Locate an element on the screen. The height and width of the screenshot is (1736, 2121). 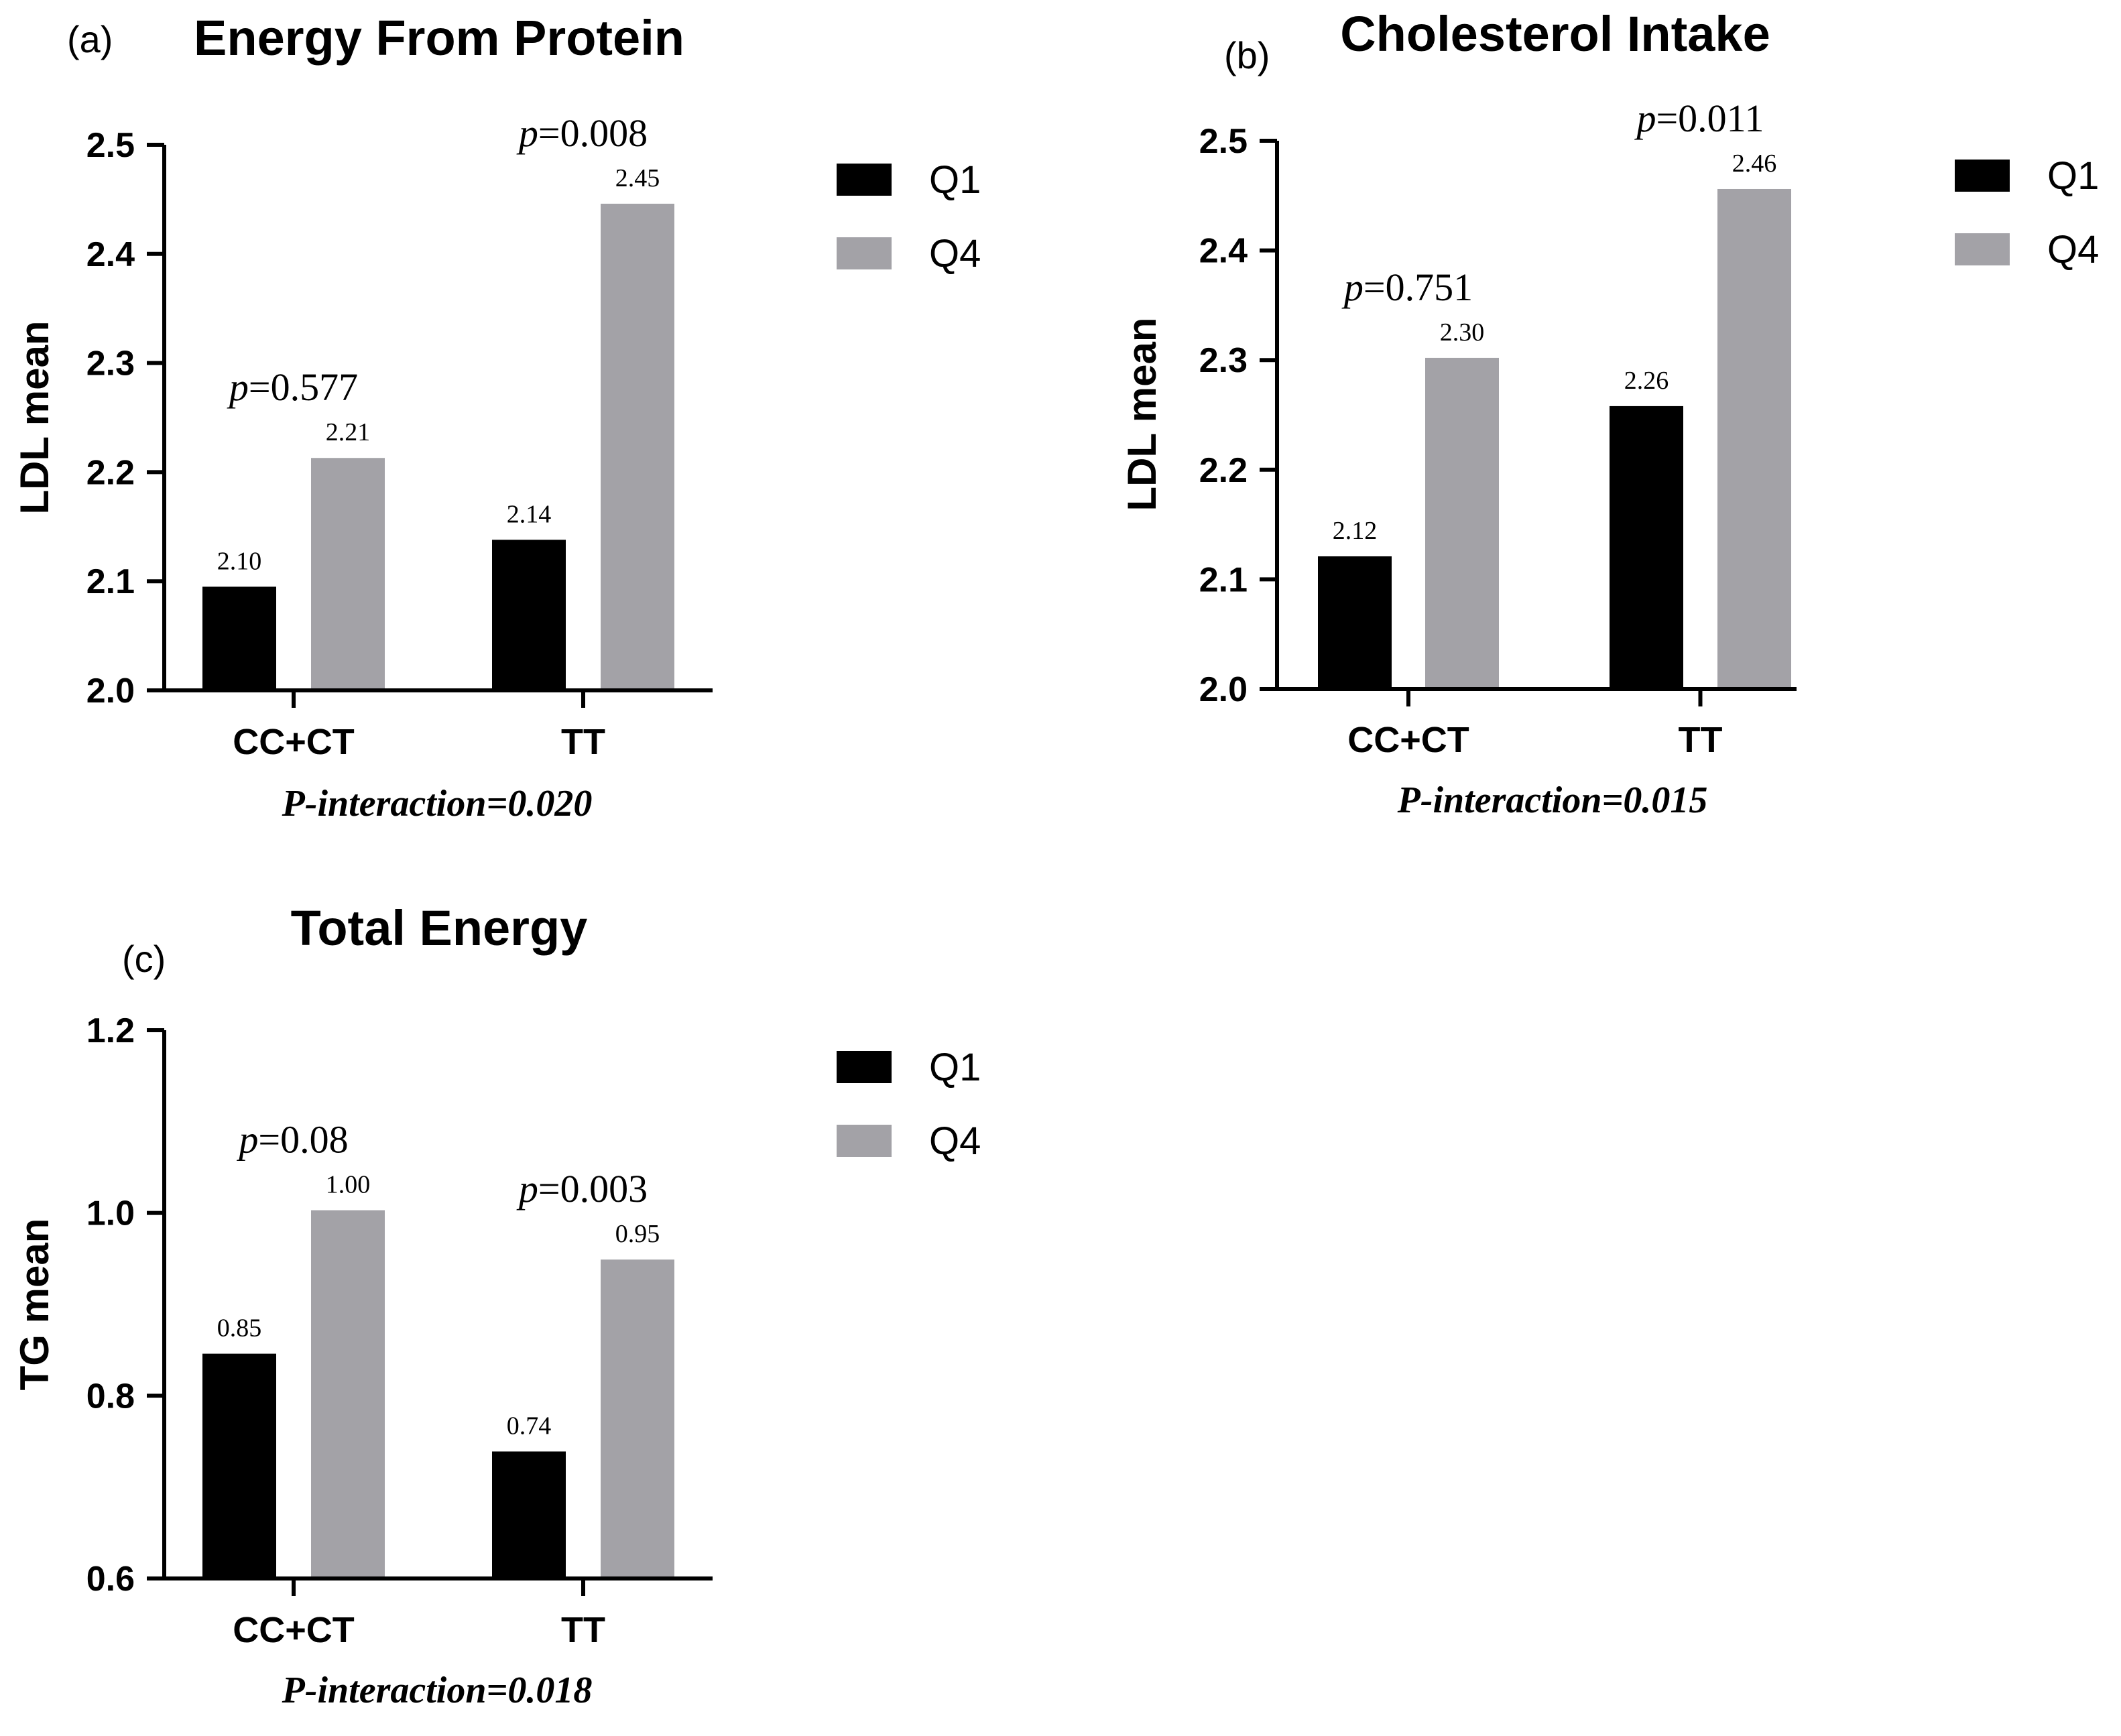
data-label: 2.14 is located at coordinates (529, 514).